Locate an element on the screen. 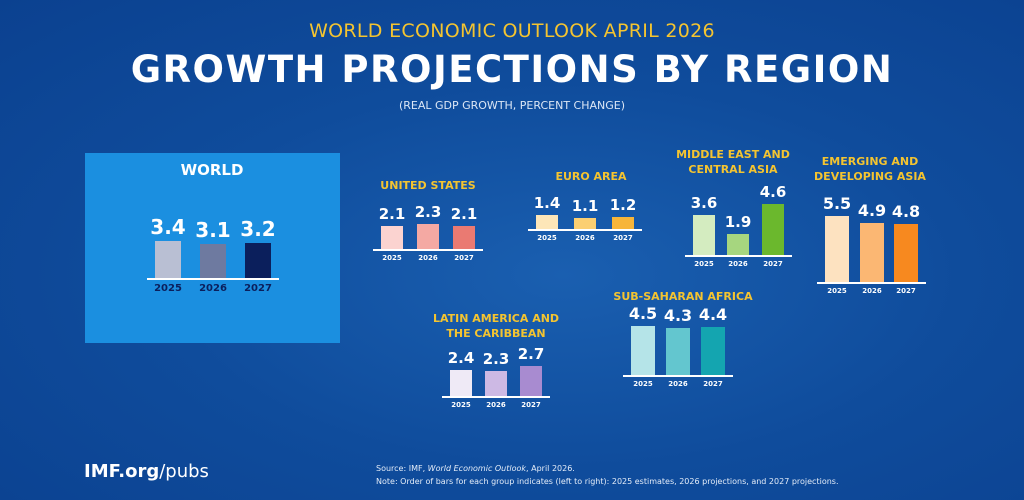  data-label: 3.2 is located at coordinates (258, 228).